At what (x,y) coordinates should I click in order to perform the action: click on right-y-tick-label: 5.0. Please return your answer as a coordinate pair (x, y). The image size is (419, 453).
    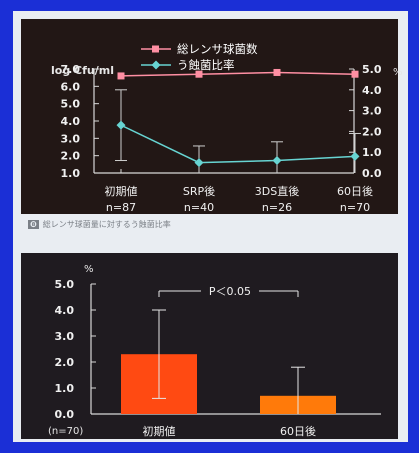
    Looking at the image, I should click on (372, 69).